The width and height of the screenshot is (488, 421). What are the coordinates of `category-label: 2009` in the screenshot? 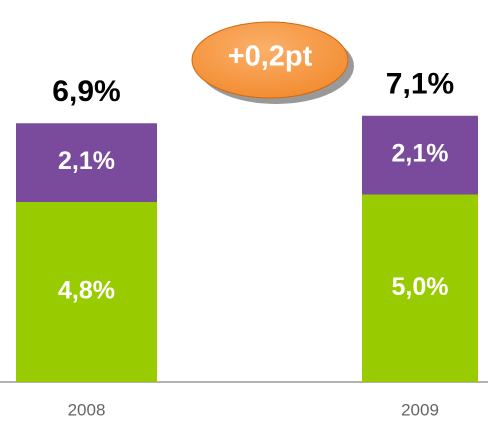 It's located at (420, 409).